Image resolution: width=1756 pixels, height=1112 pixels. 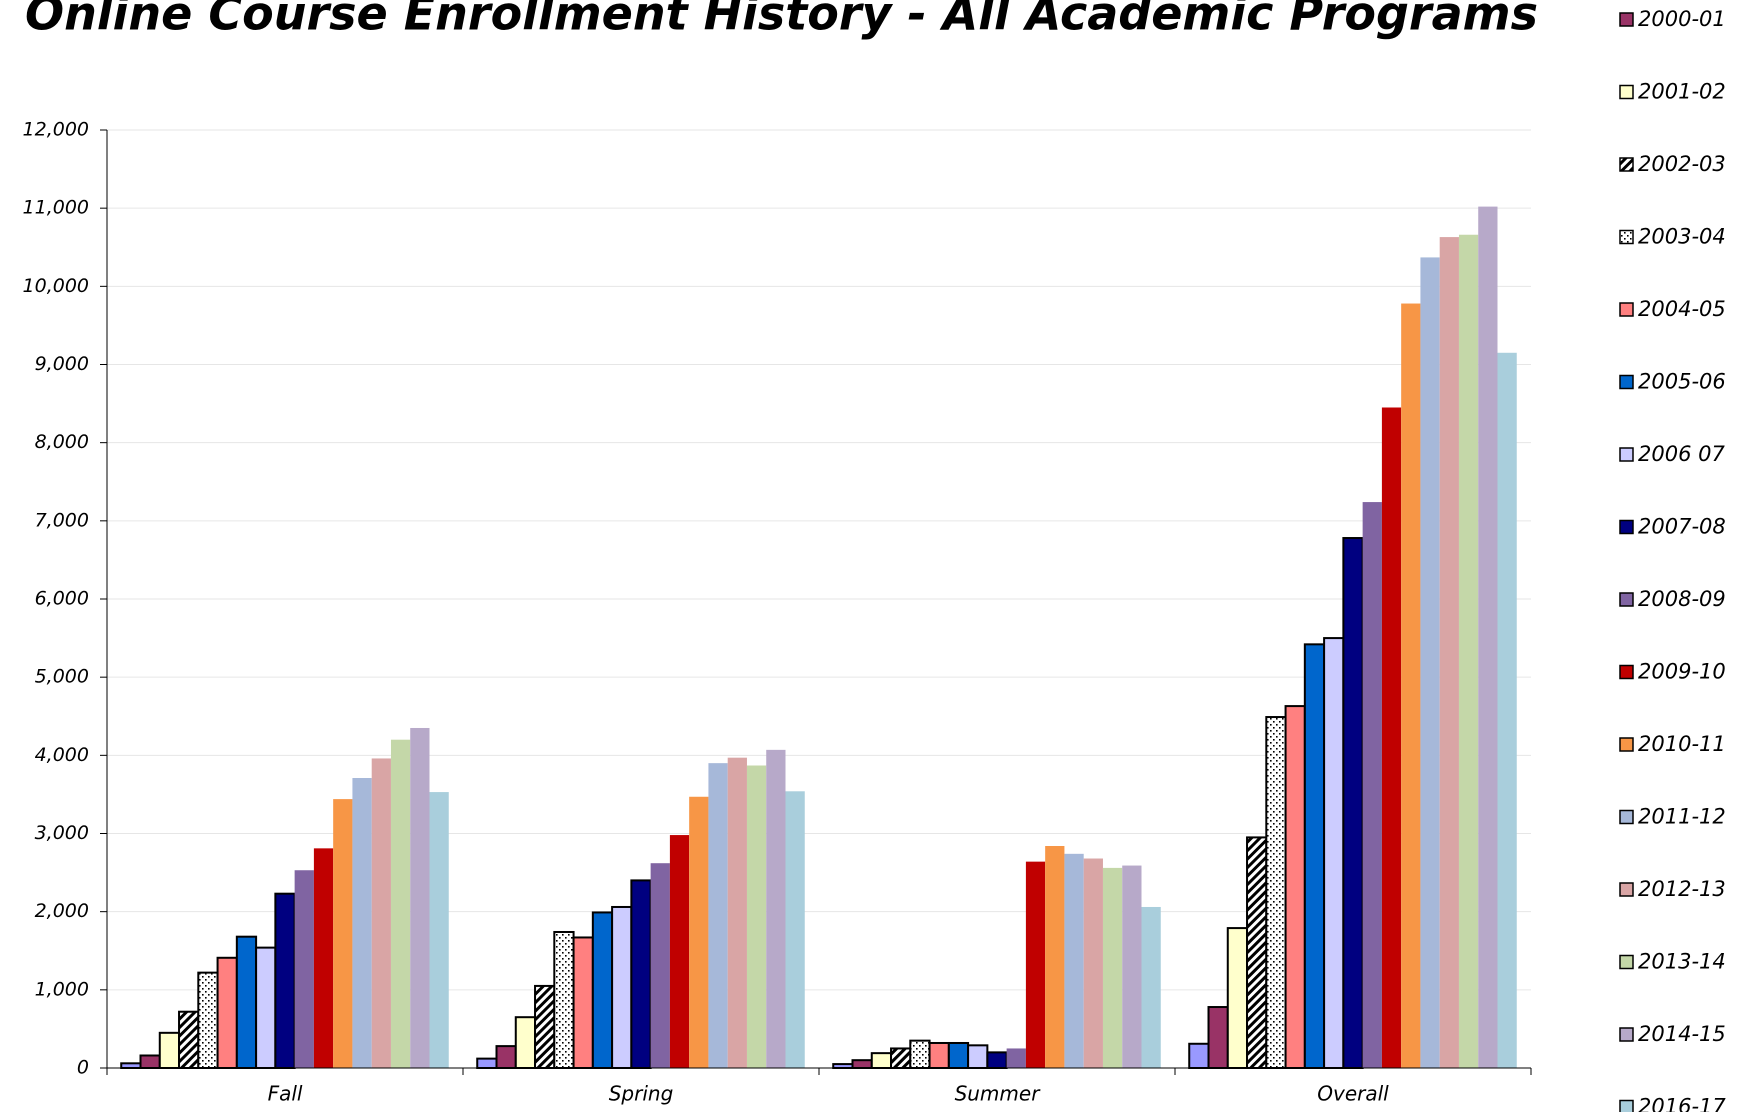 I want to click on y-tick-label: 8,000, so click(x=62, y=442).